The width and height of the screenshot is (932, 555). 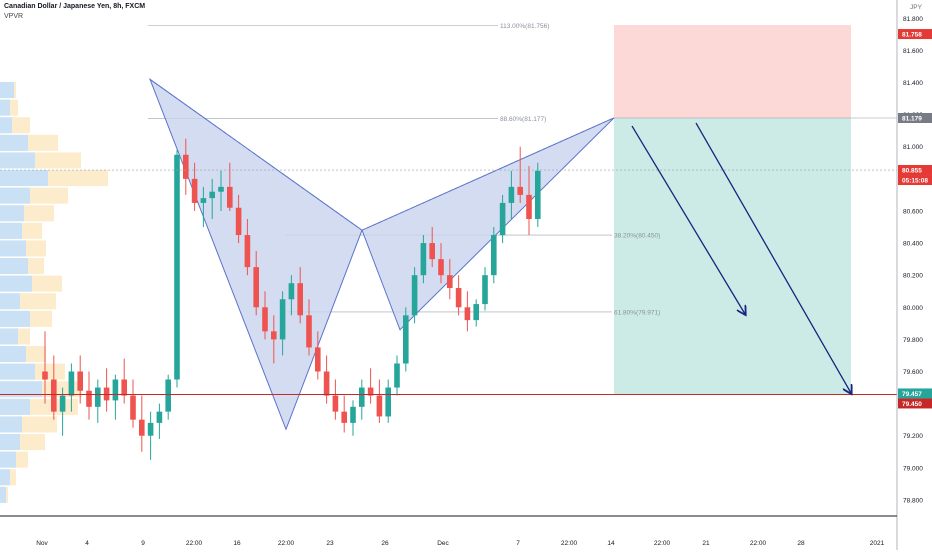 What do you see at coordinates (913, 211) in the screenshot?
I see `price-tick-label: 80.600` at bounding box center [913, 211].